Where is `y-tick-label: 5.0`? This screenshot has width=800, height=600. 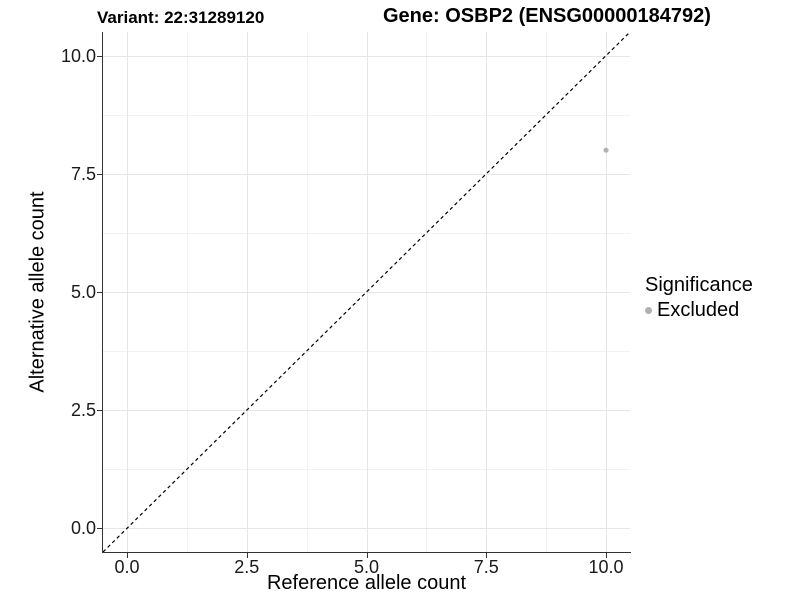 y-tick-label: 5.0 is located at coordinates (83, 292).